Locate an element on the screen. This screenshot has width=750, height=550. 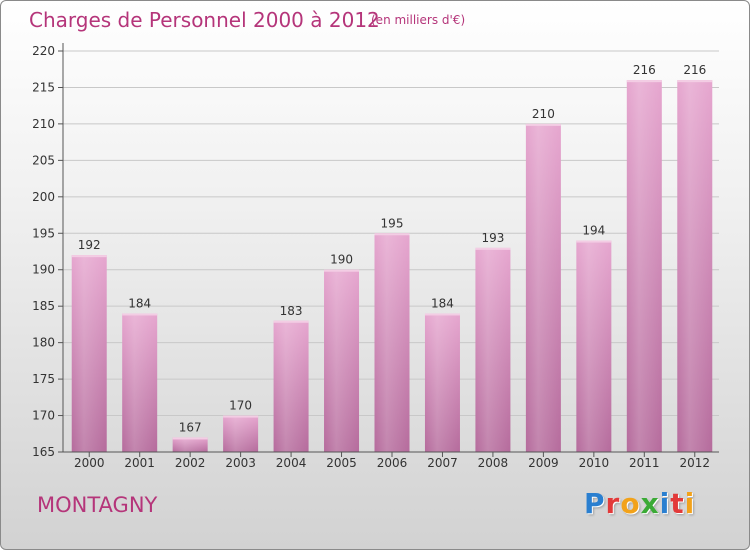
x-tick-label: 2001 is located at coordinates (139, 463).